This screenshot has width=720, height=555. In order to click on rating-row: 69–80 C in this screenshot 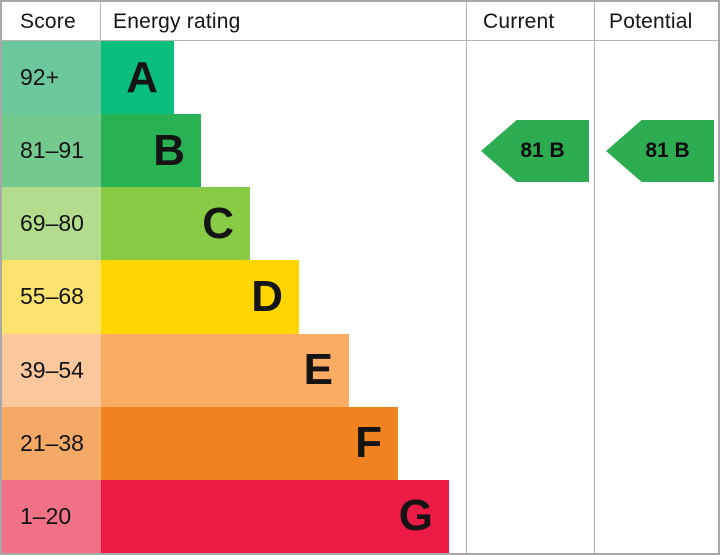, I will do `click(360, 224)`.